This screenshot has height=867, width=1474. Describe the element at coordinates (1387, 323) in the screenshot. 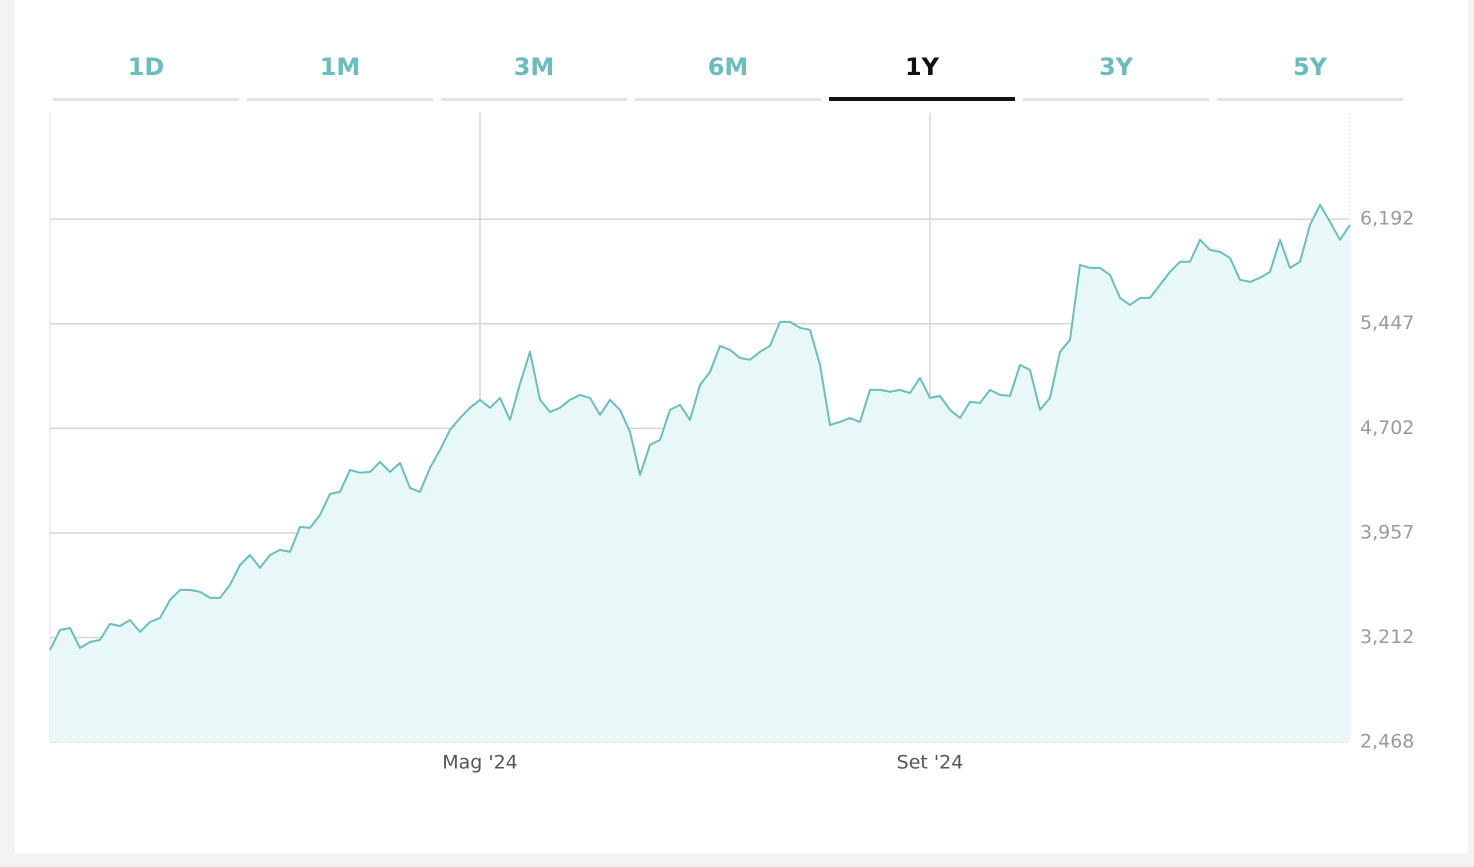

I see `y-tick-label: 5,447` at that location.